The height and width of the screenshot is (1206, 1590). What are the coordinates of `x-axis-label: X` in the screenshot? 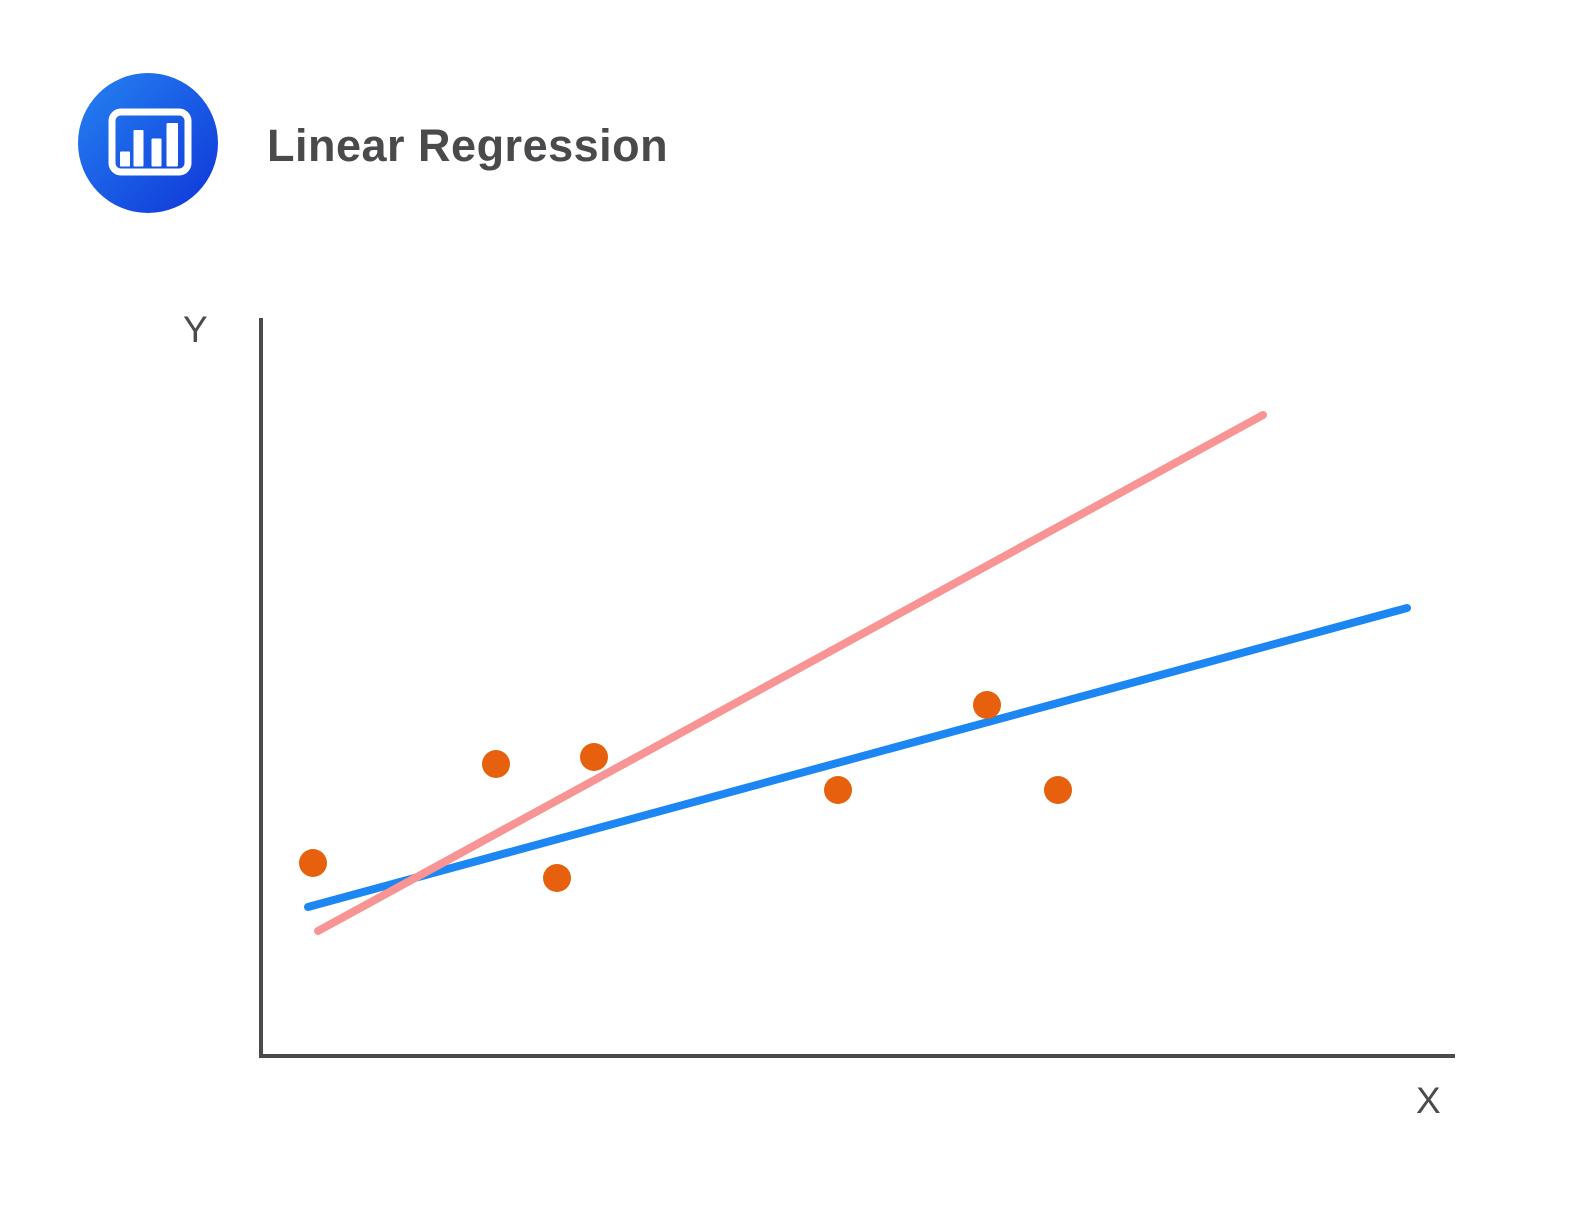 It's located at (1428, 1100).